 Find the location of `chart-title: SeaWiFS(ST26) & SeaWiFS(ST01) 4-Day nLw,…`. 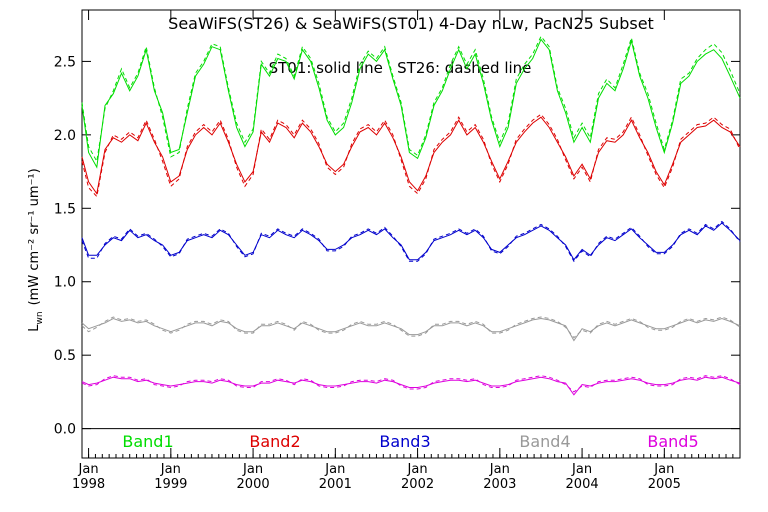

chart-title: SeaWiFS(ST26) & SeaWiFS(ST01) 4-Day nLw,… is located at coordinates (411, 23).